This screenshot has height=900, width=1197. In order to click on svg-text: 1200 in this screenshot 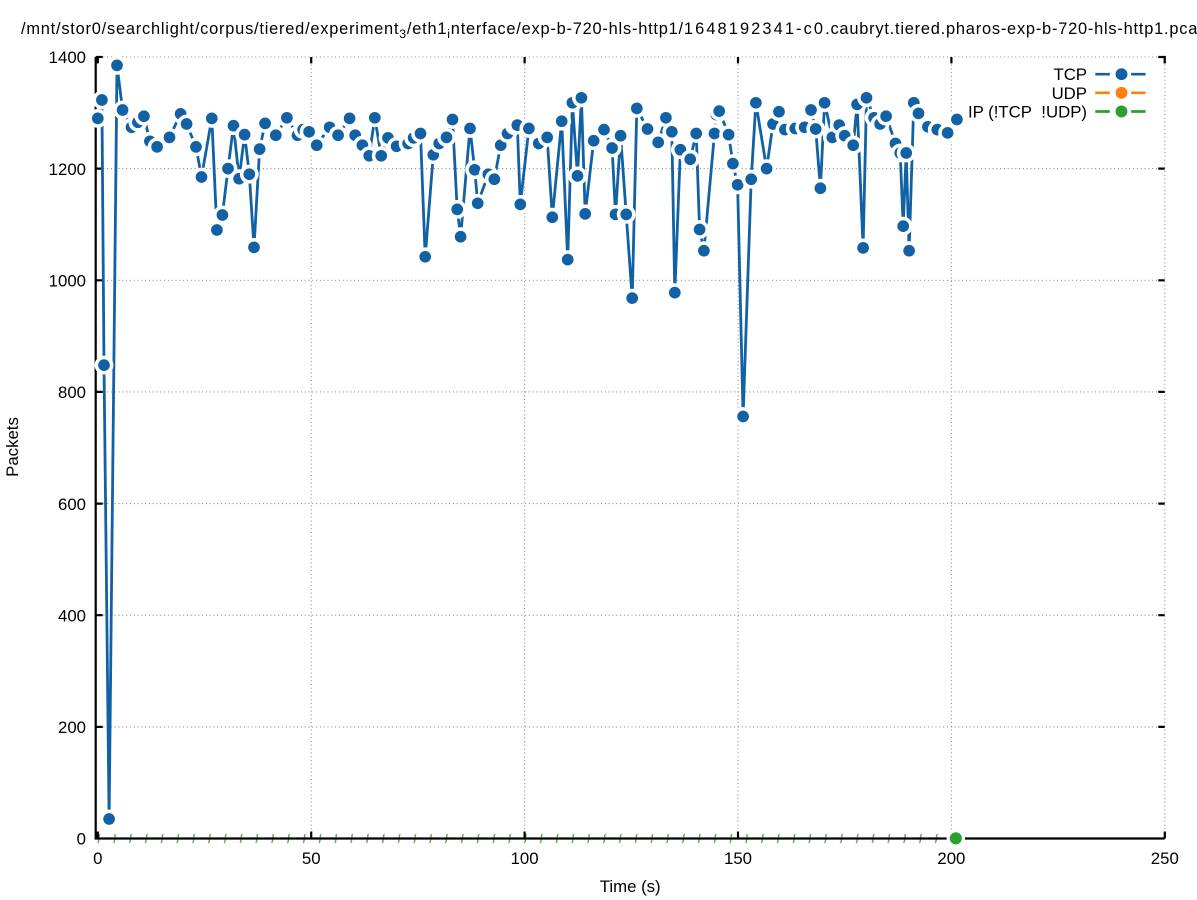, I will do `click(67, 169)`.